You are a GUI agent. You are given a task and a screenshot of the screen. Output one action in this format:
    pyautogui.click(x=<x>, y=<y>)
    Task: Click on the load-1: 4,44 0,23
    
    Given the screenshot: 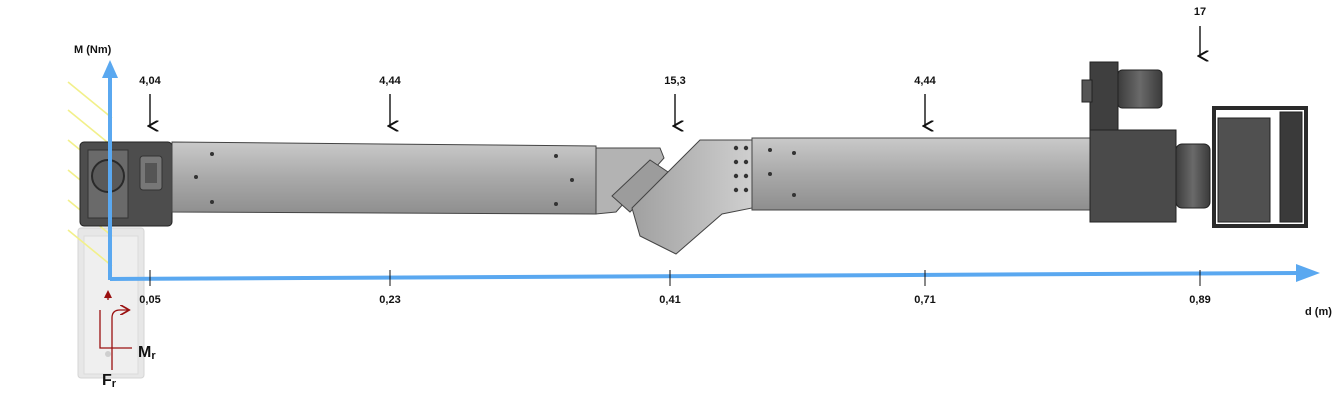 What is the action you would take?
    pyautogui.click(x=390, y=190)
    